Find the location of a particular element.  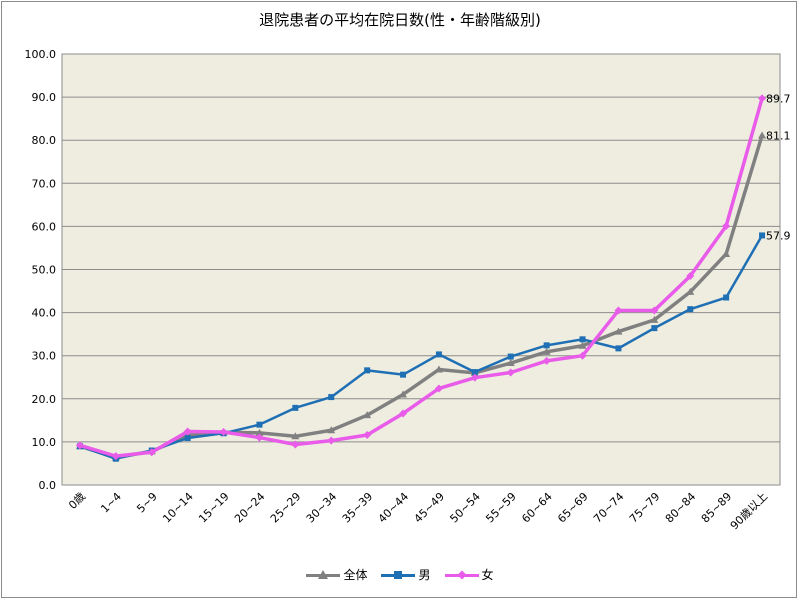

chart-legend: 全体 男 女 is located at coordinates (400, 574).